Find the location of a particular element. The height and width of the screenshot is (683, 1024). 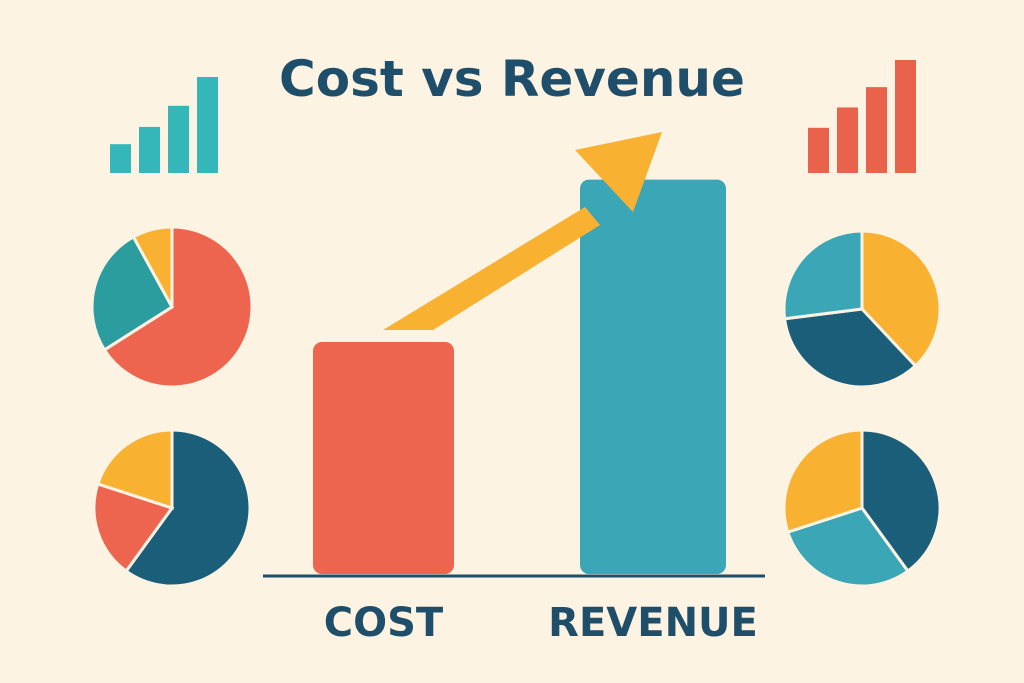

trend-arrow-shaft is located at coordinates (491, 268).